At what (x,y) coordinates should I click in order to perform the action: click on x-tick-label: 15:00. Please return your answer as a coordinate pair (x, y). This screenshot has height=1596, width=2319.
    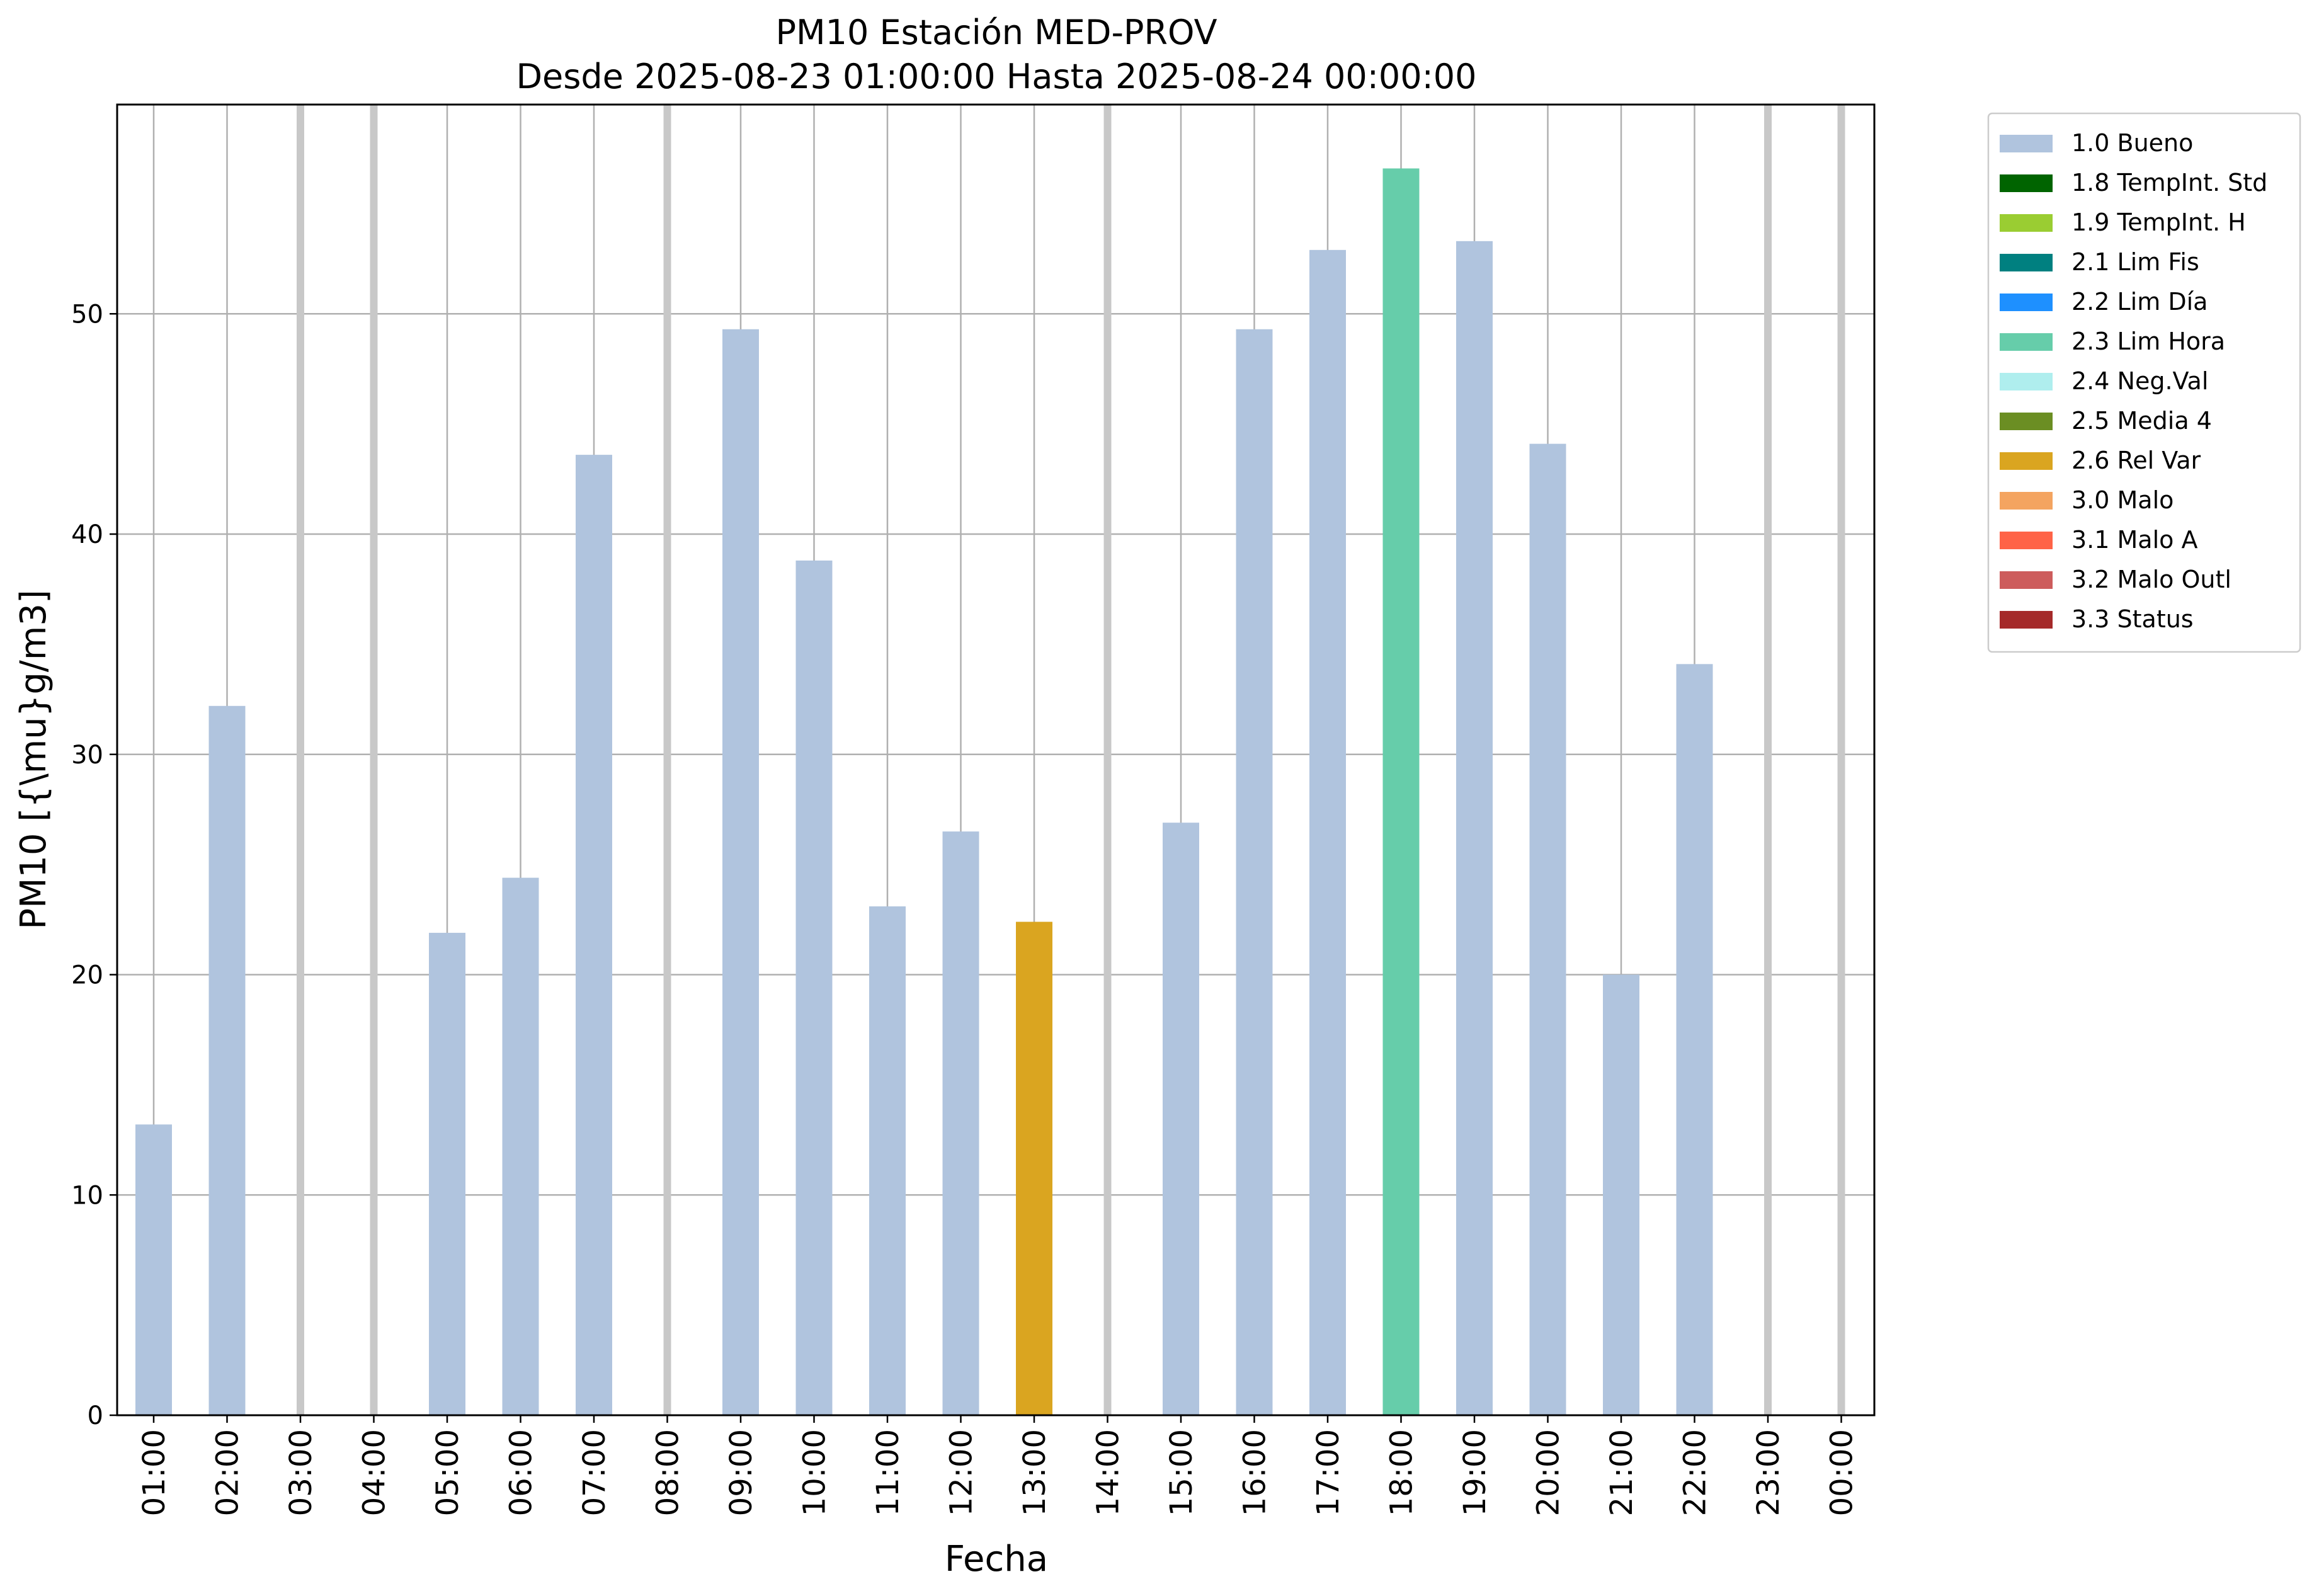
    Looking at the image, I should click on (1181, 1472).